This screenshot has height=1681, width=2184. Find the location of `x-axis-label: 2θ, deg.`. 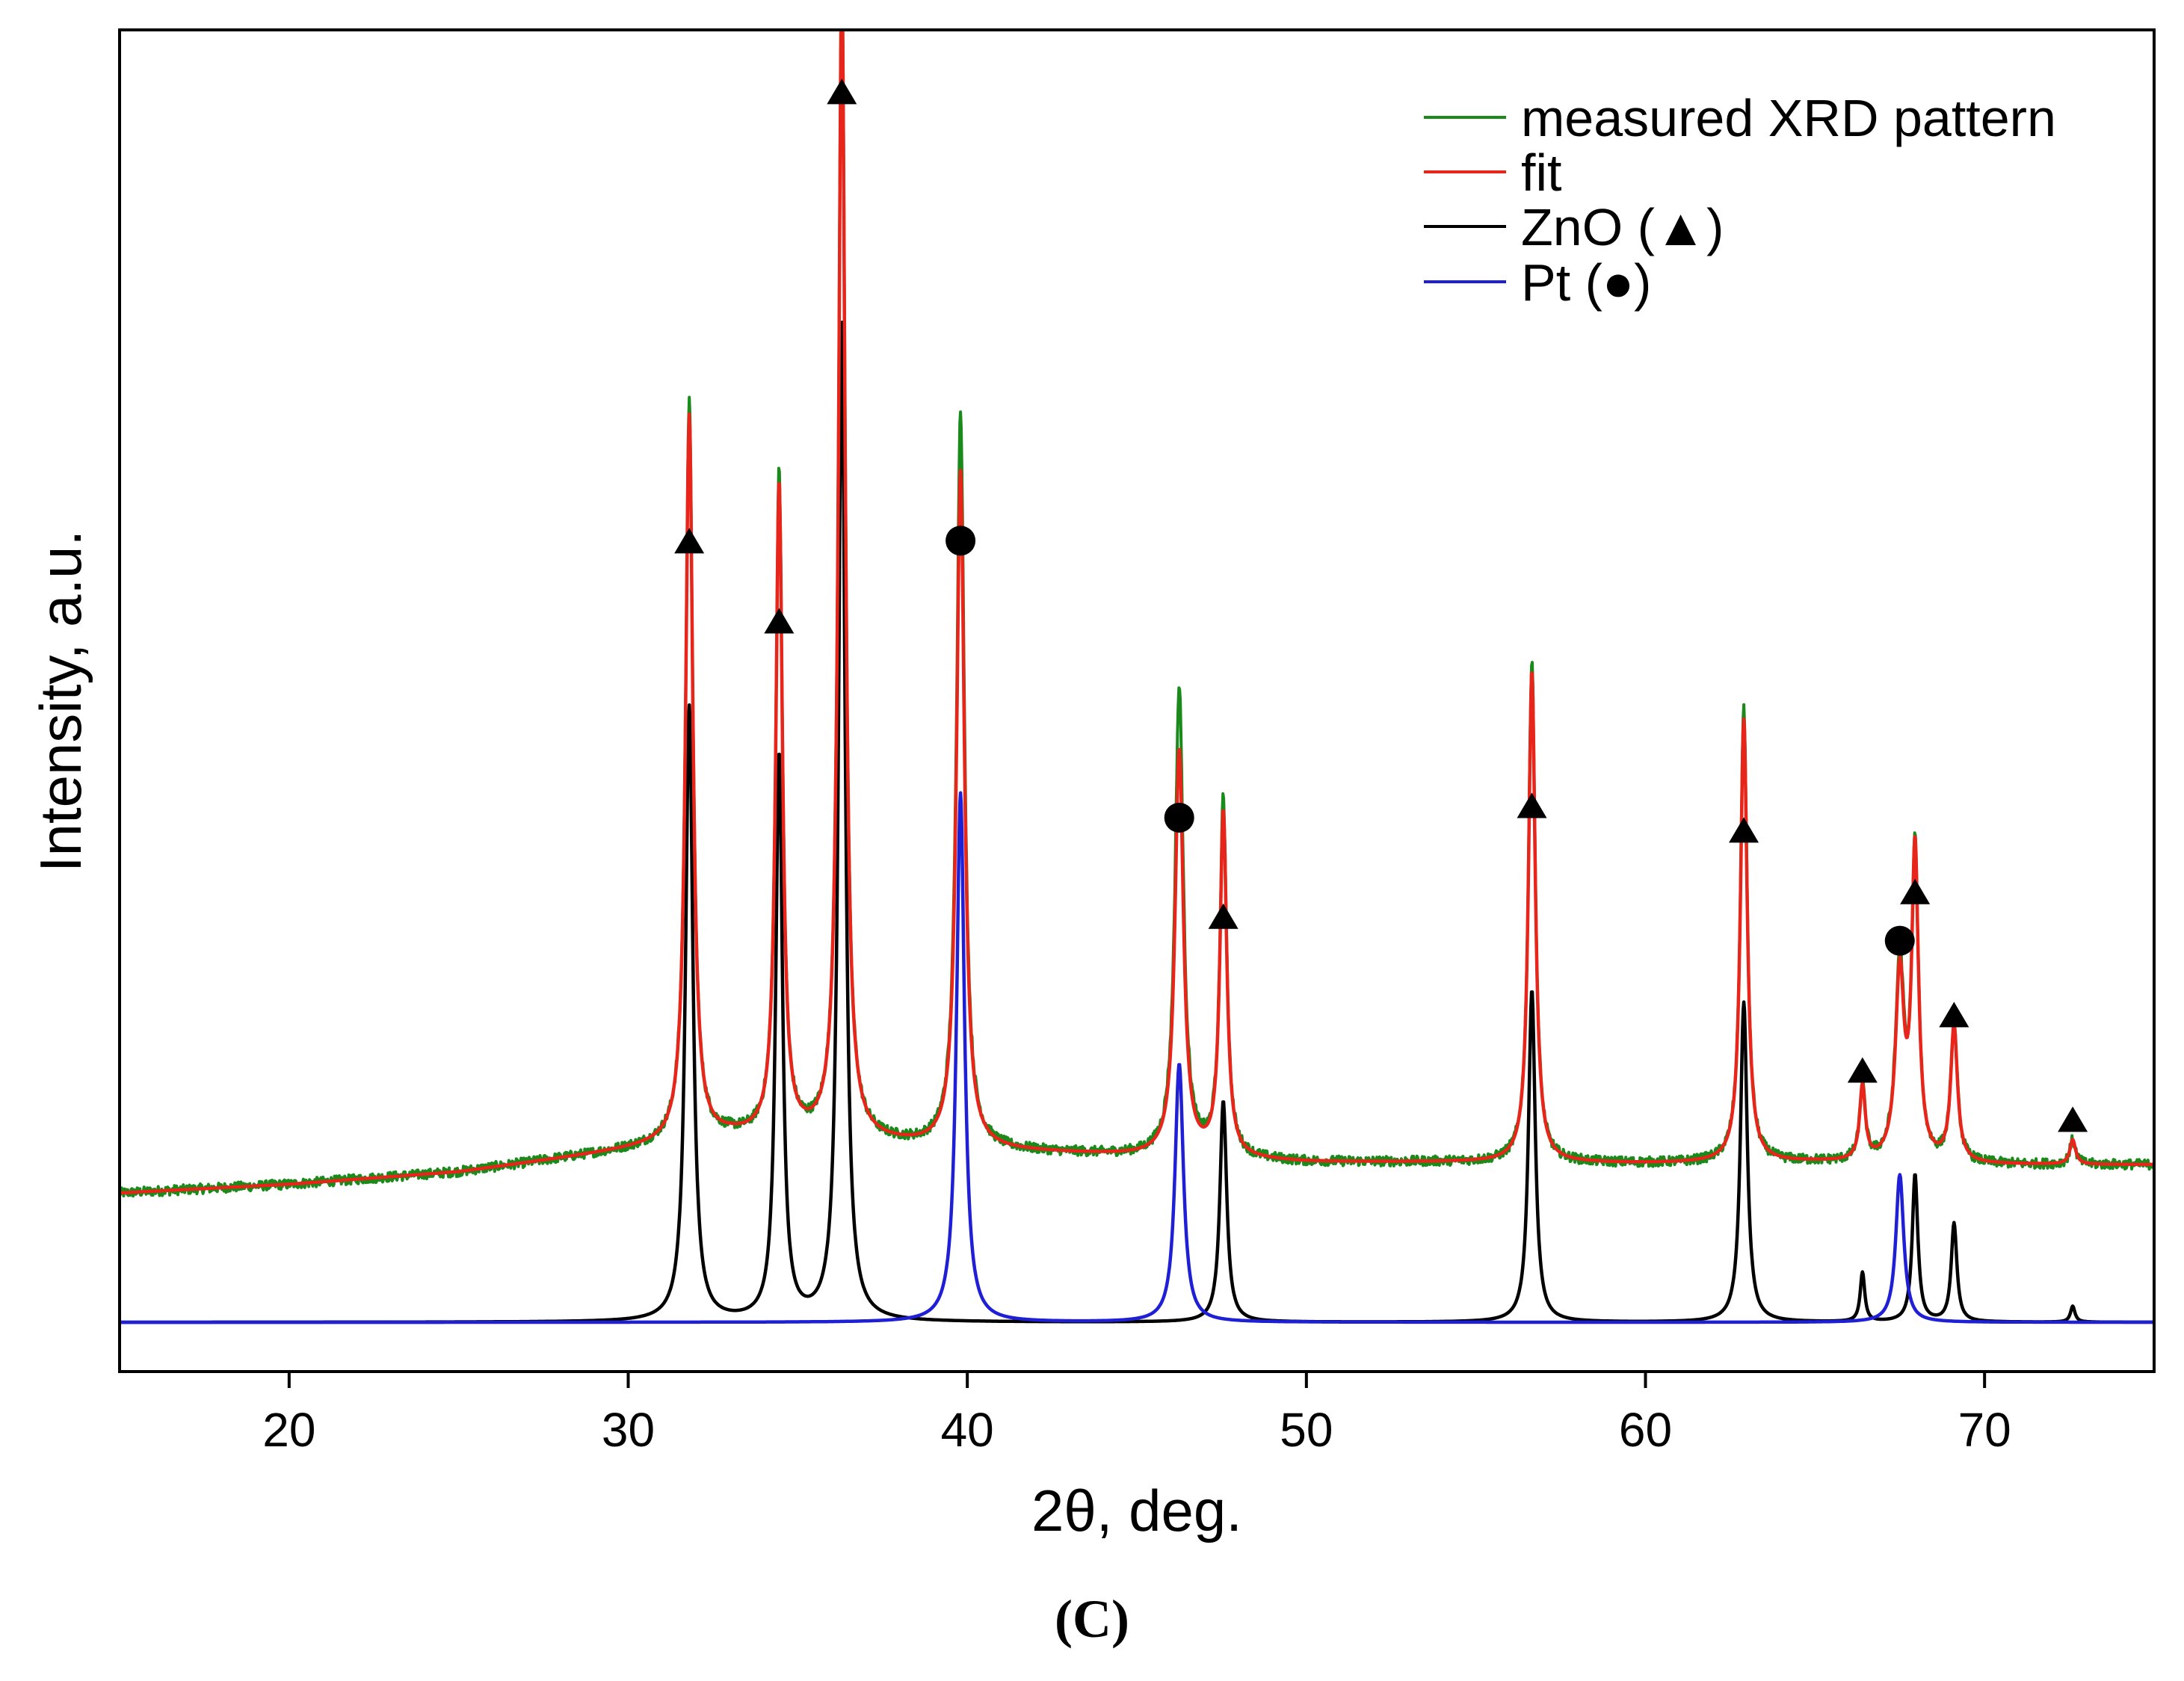

x-axis-label: 2θ, deg. is located at coordinates (1136, 1510).